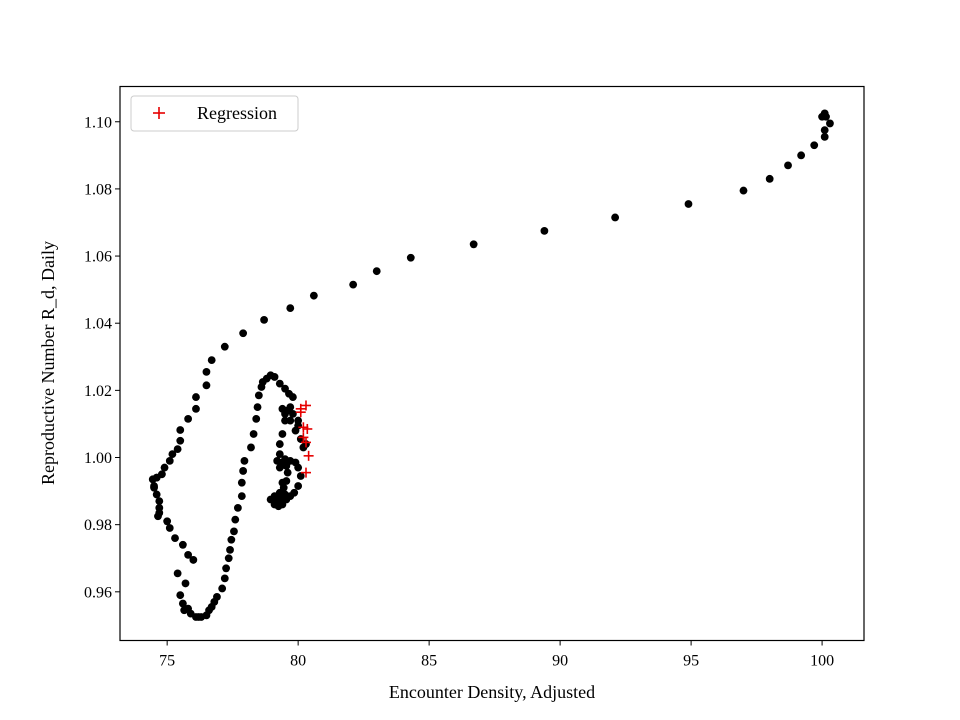 The image size is (960, 720). I want to click on y-tick-label: 1.02, so click(98, 391).